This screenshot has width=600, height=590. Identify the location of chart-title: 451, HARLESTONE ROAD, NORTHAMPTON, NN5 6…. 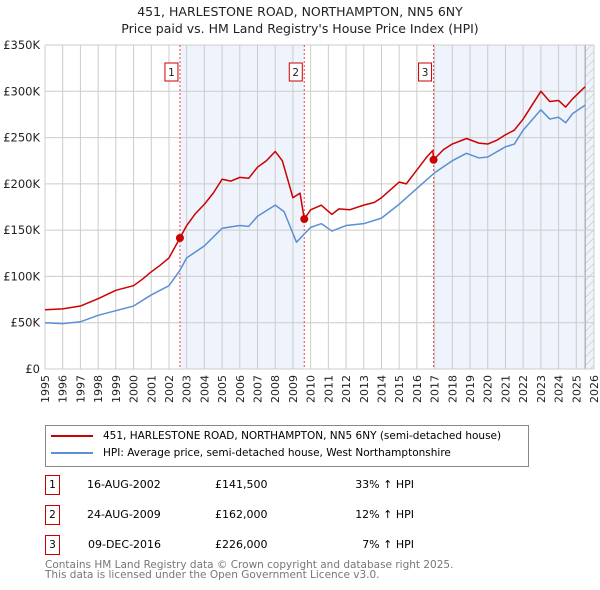
(300, 11).